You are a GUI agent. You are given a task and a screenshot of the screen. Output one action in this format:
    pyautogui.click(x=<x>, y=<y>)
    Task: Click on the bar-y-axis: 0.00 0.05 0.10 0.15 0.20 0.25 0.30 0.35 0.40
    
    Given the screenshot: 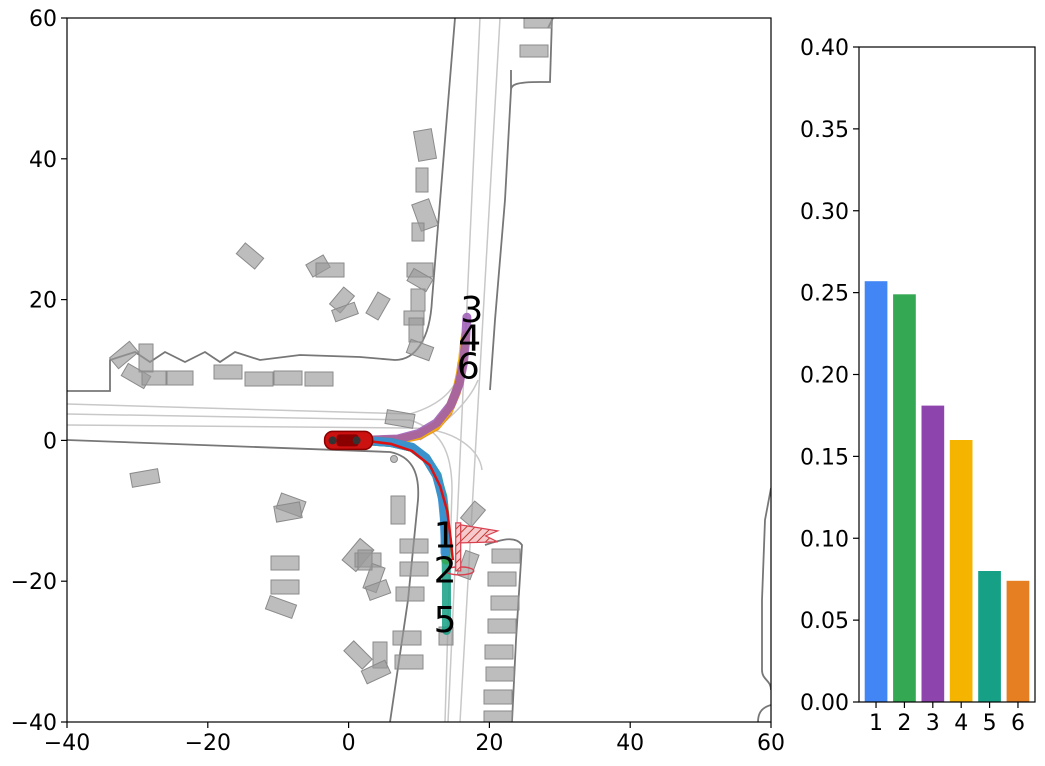 What is the action you would take?
    pyautogui.click(x=829, y=376)
    